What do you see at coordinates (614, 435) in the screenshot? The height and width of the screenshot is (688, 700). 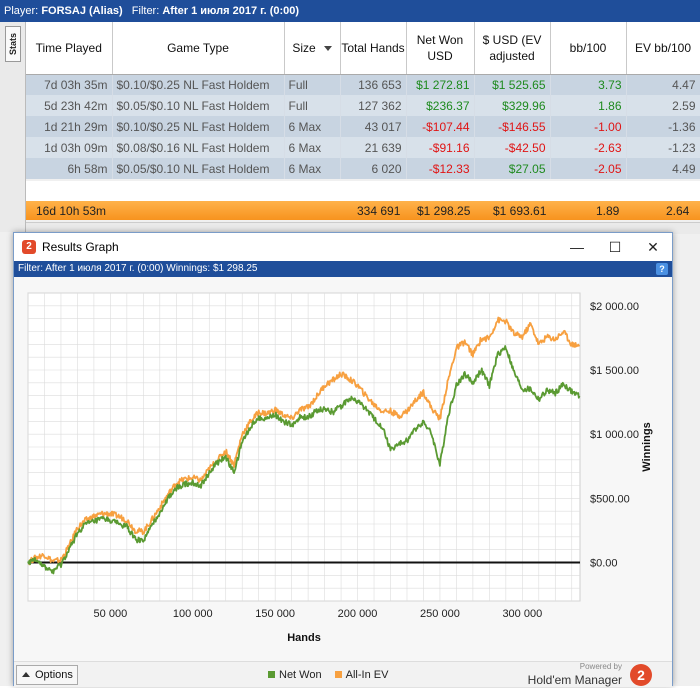 I see `y-tick-label: $1 000.00` at bounding box center [614, 435].